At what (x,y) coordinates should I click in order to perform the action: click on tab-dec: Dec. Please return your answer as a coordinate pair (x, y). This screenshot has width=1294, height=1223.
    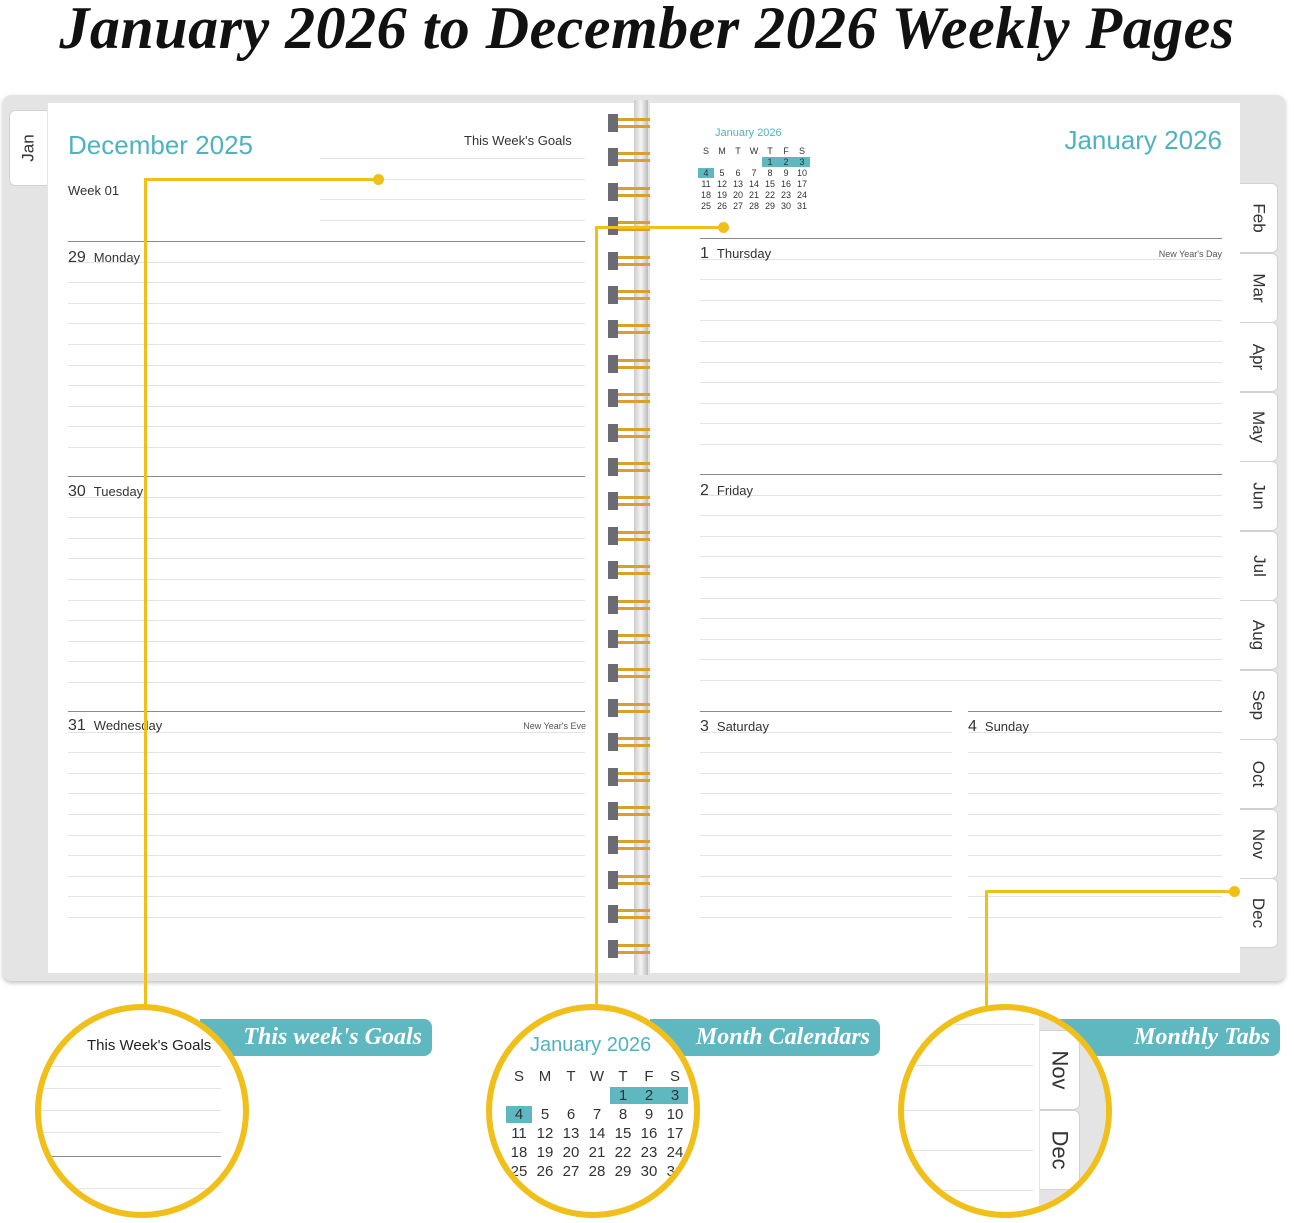
    Looking at the image, I should click on (1259, 913).